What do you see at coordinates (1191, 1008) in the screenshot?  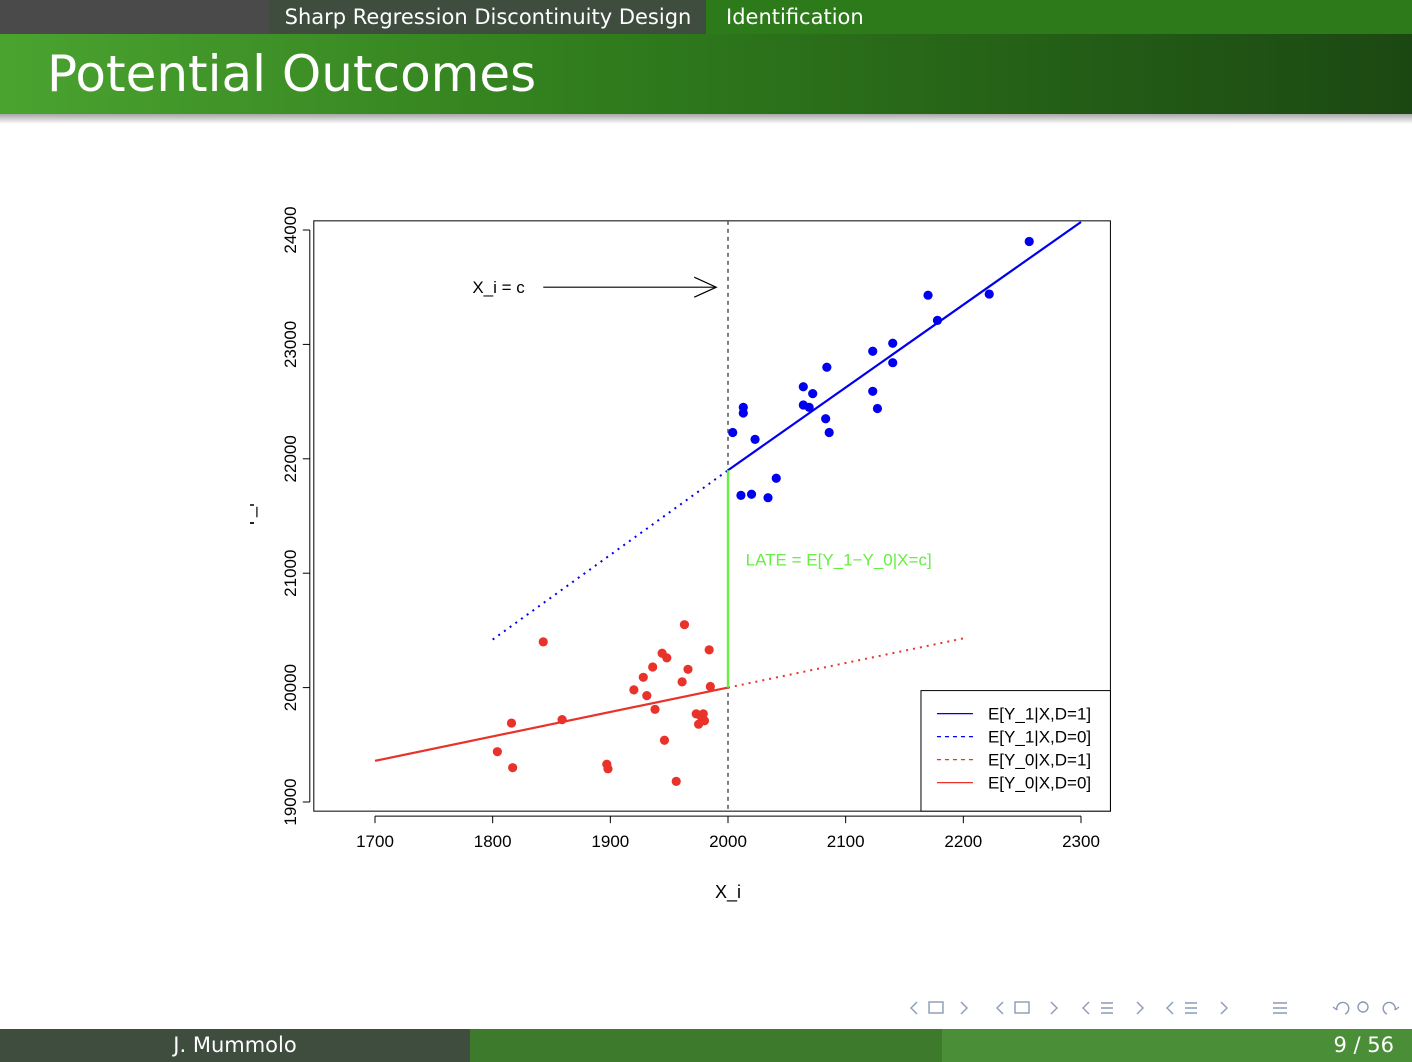 I see `document-icon` at bounding box center [1191, 1008].